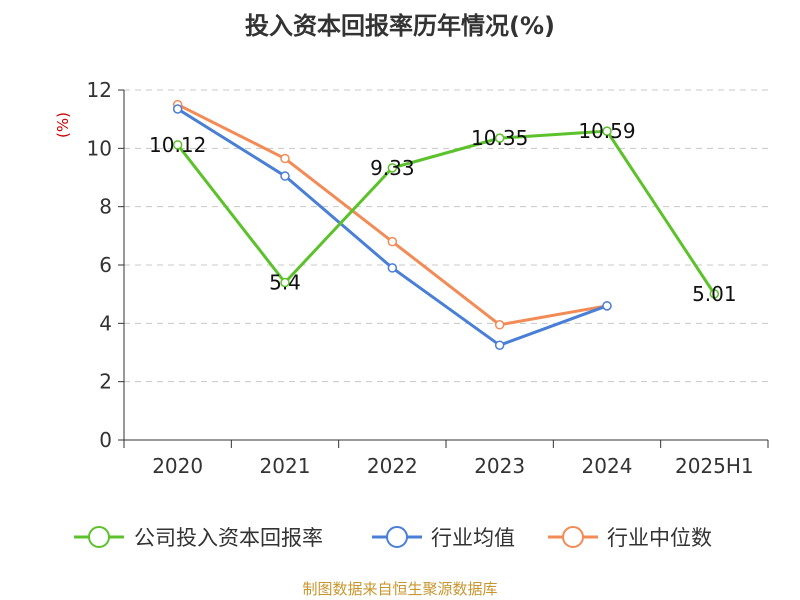 This screenshot has height=600, width=800. Describe the element at coordinates (105, 207) in the screenshot. I see `y-tick-label: 8` at that location.